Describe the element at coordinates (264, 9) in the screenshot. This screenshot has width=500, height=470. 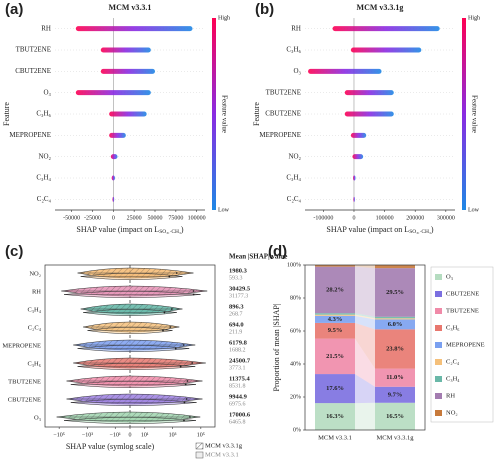
I see `panel-label: (b)` at that location.